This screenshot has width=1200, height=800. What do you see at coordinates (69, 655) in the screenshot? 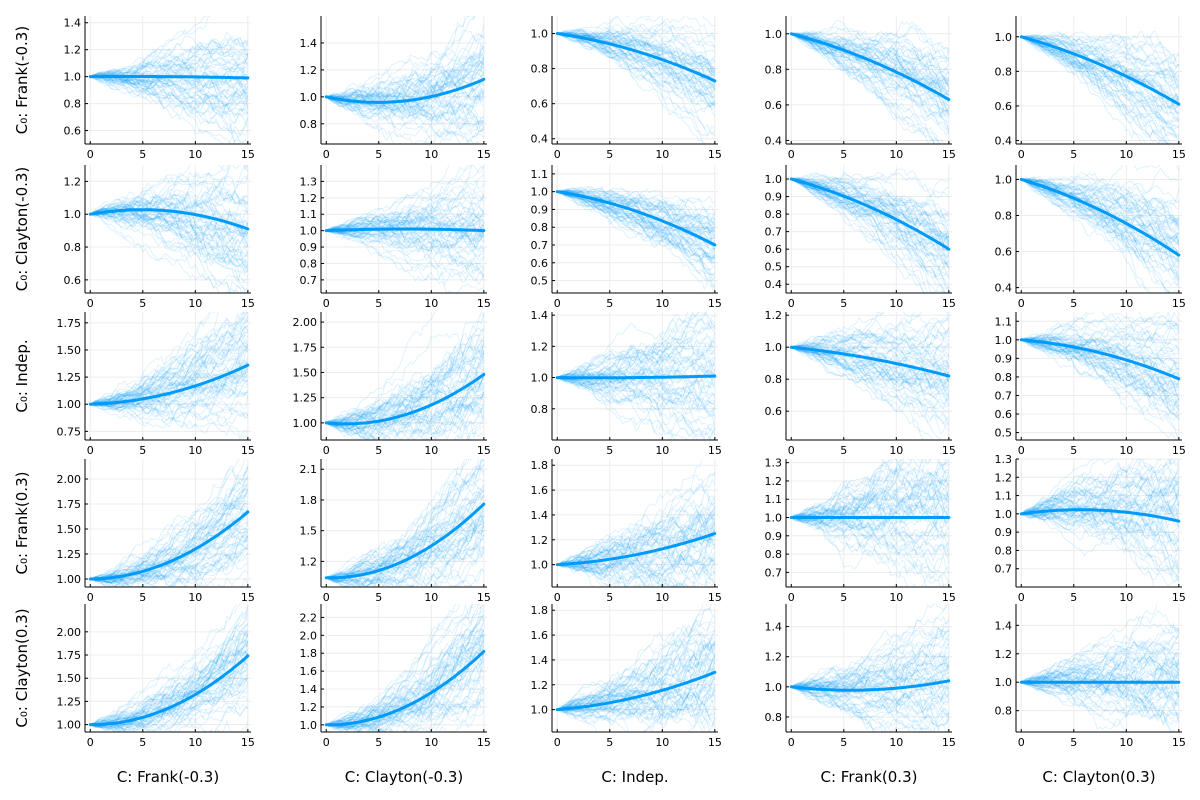
I see `y-tick-label: 1.75` at bounding box center [69, 655].